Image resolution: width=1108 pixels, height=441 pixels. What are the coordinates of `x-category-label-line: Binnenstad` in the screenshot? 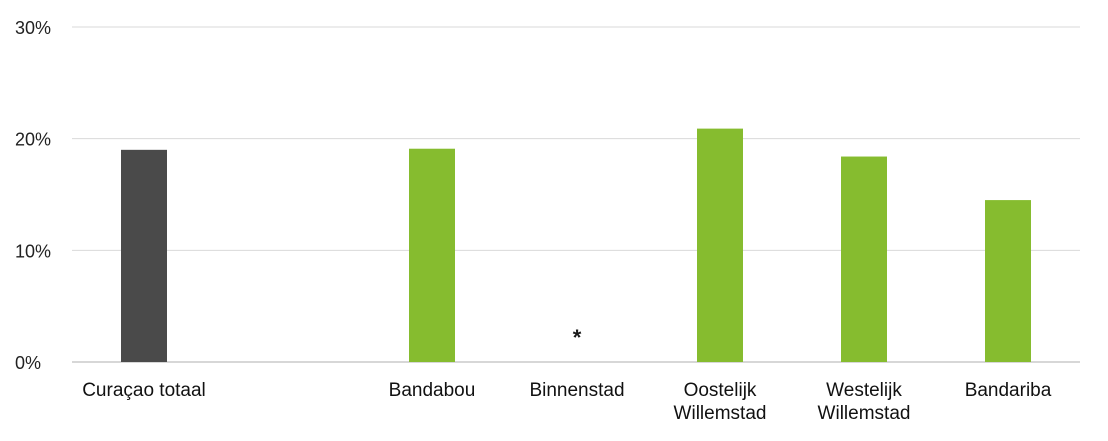 It's located at (576, 390).